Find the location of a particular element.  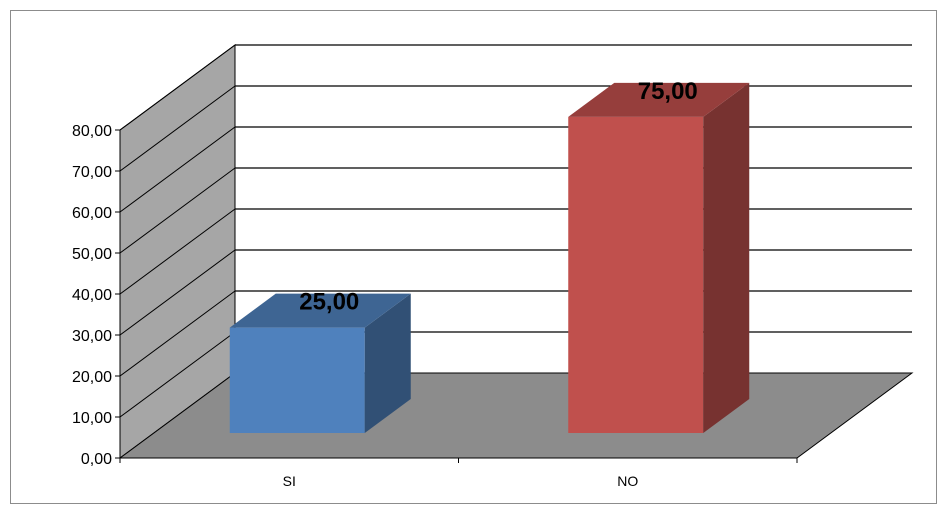

bar-si is located at coordinates (320, 363).